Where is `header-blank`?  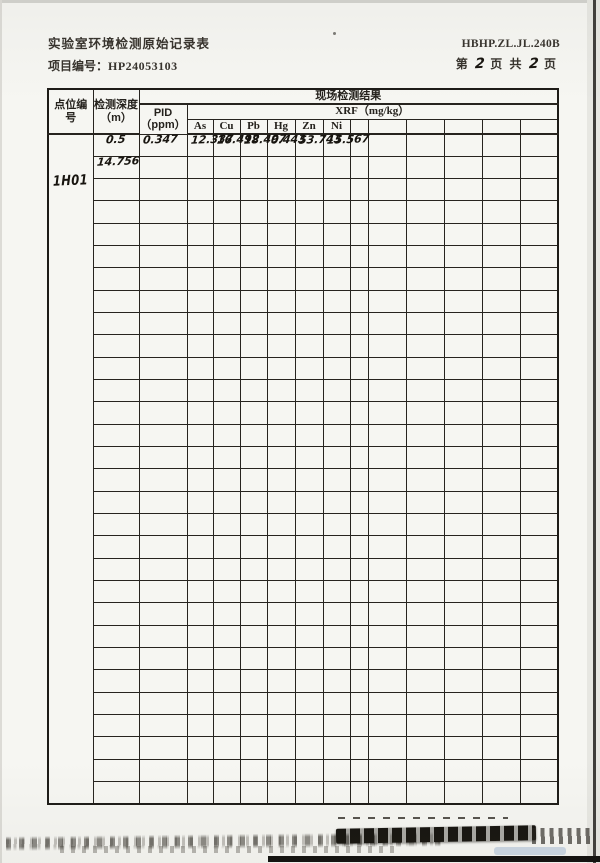
header-blank is located at coordinates (425, 126).